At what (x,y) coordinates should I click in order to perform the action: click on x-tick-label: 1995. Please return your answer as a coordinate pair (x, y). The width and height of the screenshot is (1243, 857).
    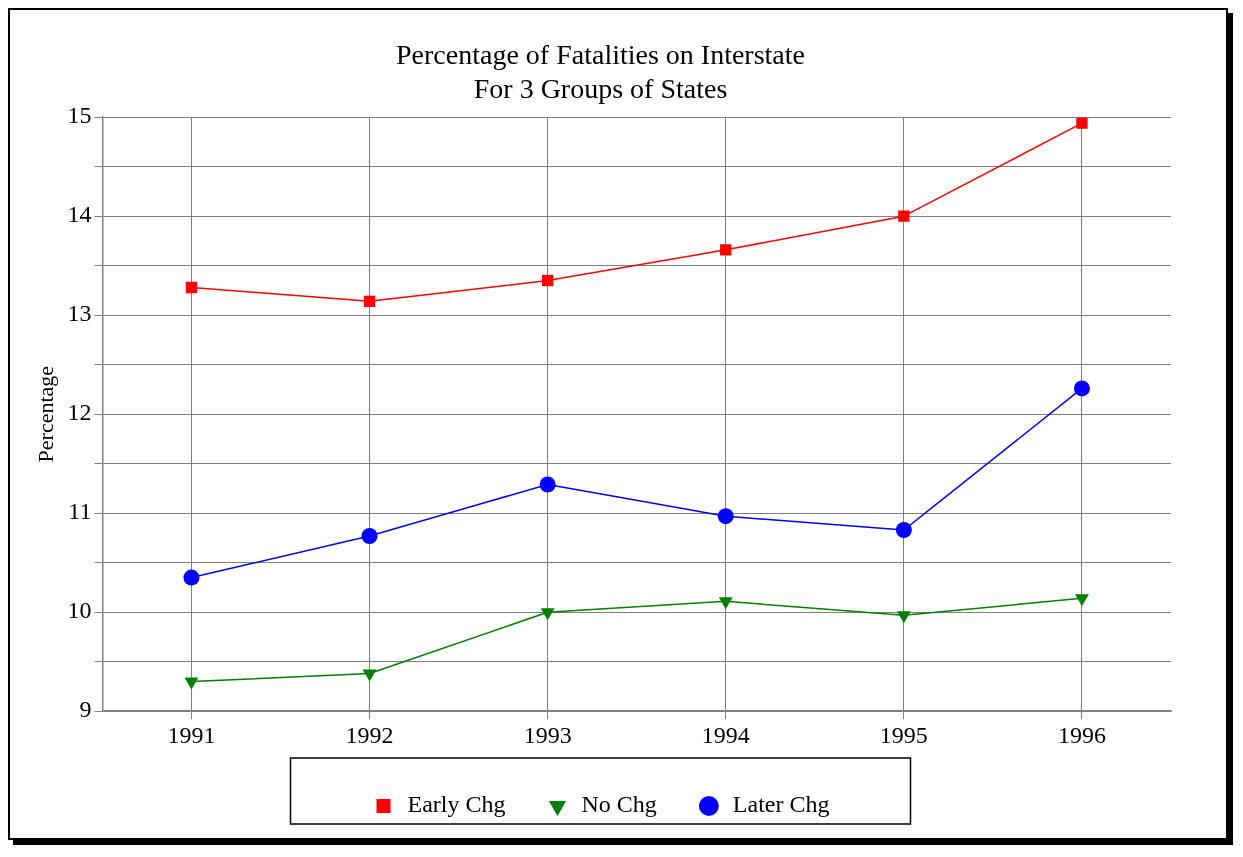
    Looking at the image, I should click on (903, 734).